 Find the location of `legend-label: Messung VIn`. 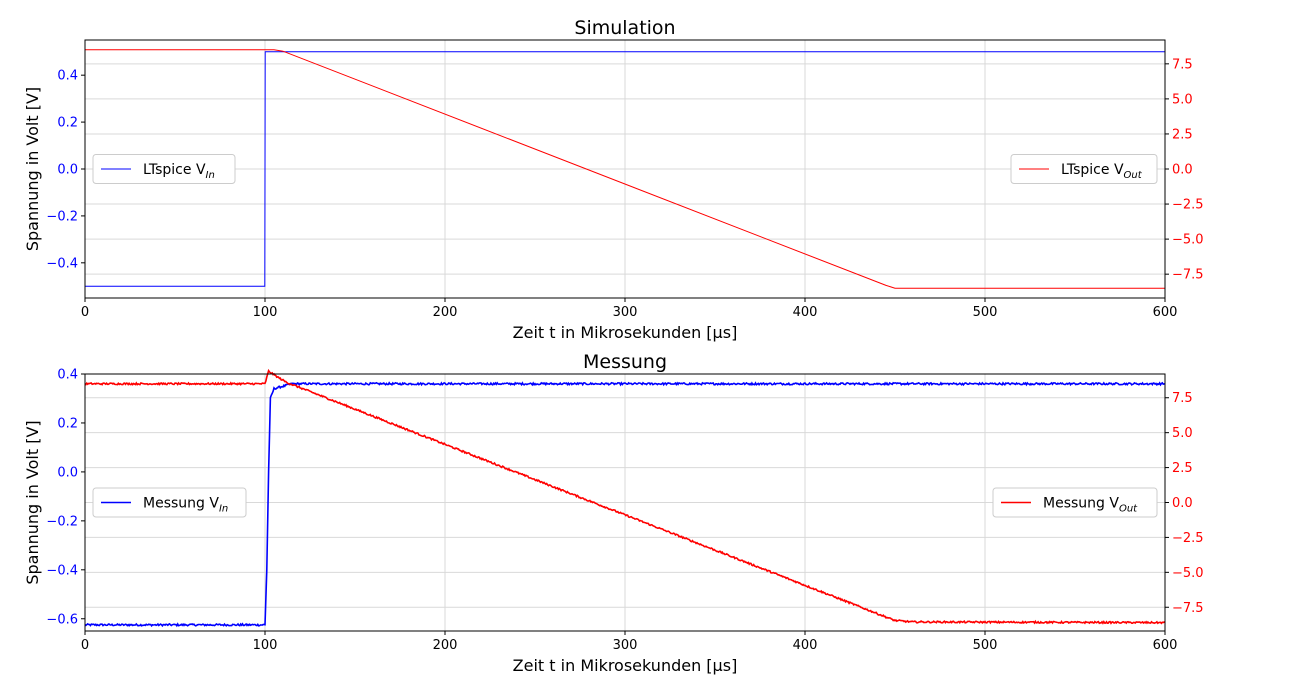

legend-label: Messung VIn is located at coordinates (185, 505).